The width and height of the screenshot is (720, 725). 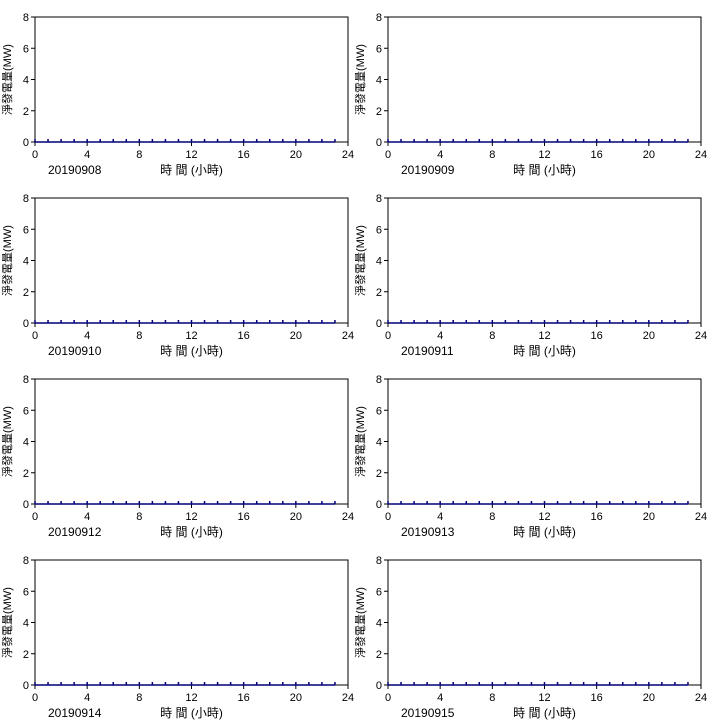 What do you see at coordinates (75, 713) in the screenshot?
I see `date-label: 20190914` at bounding box center [75, 713].